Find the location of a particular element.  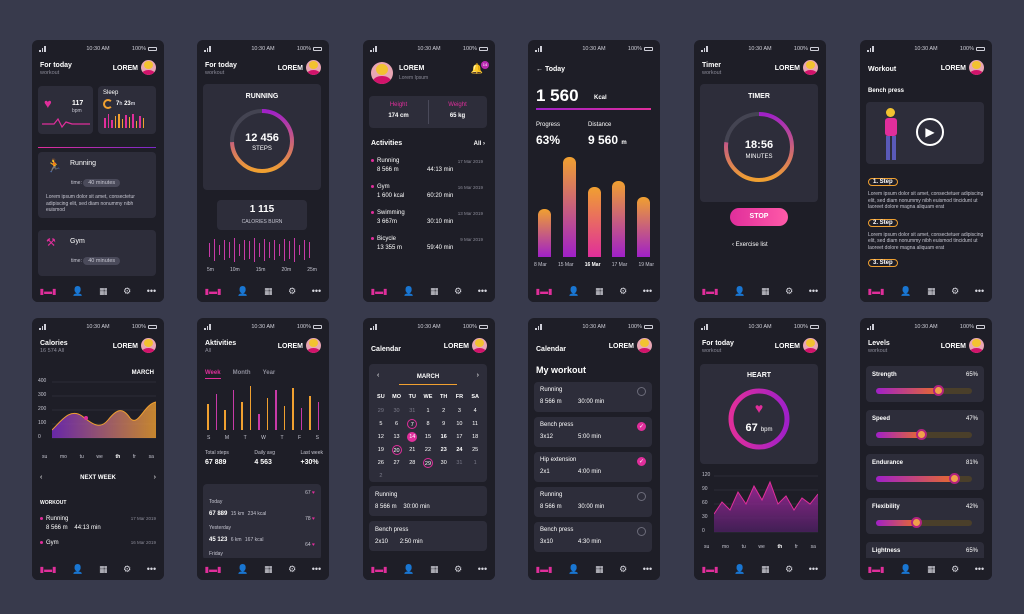

calendar-day: 8 is located at coordinates (428, 424).